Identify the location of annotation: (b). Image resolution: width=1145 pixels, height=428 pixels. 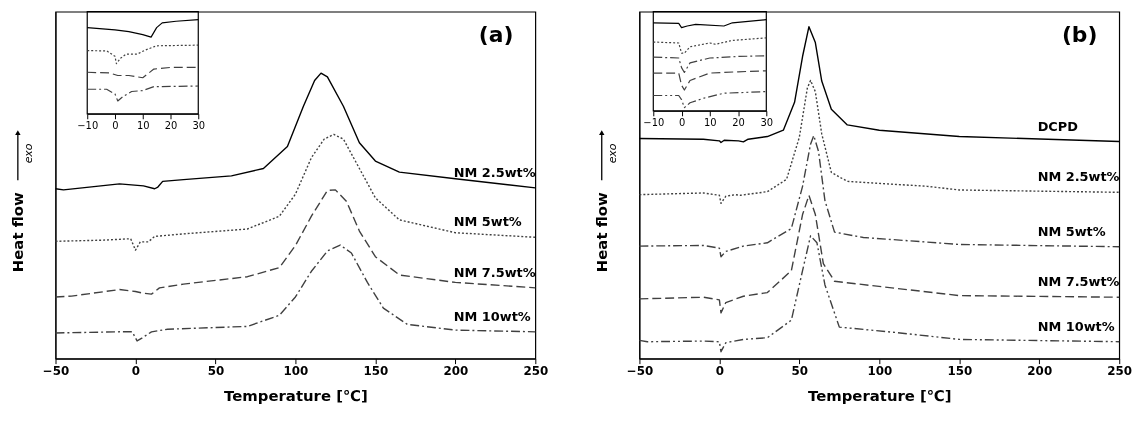
(1079, 35).